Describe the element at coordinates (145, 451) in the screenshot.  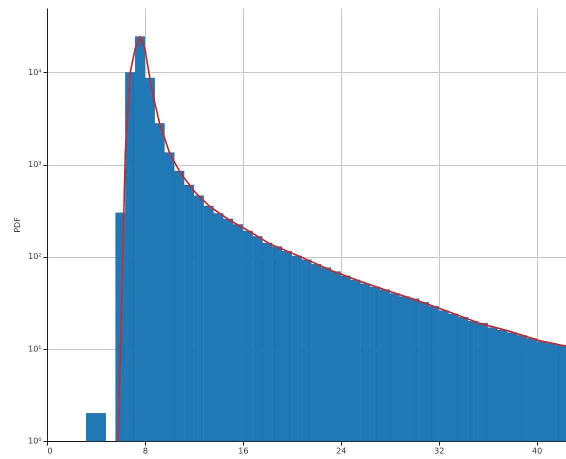
I see `x-tick-label: 8` at that location.